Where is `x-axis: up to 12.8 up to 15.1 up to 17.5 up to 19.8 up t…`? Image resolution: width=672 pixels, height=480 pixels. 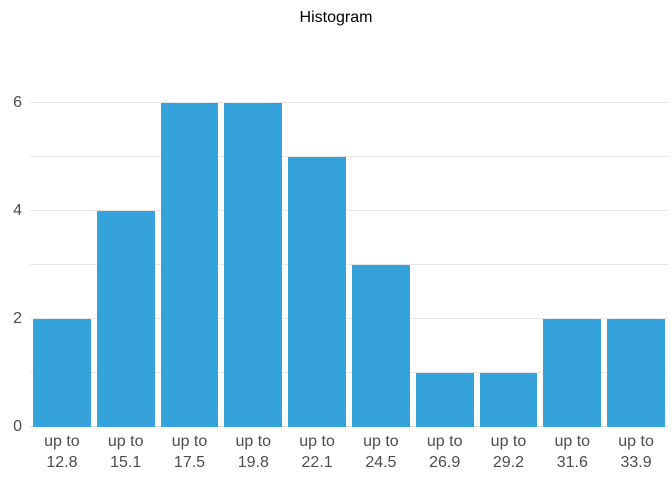
x-axis: up to 12.8 up to 15.1 up to 17.5 up to 19.8 up t… is located at coordinates (349, 452).